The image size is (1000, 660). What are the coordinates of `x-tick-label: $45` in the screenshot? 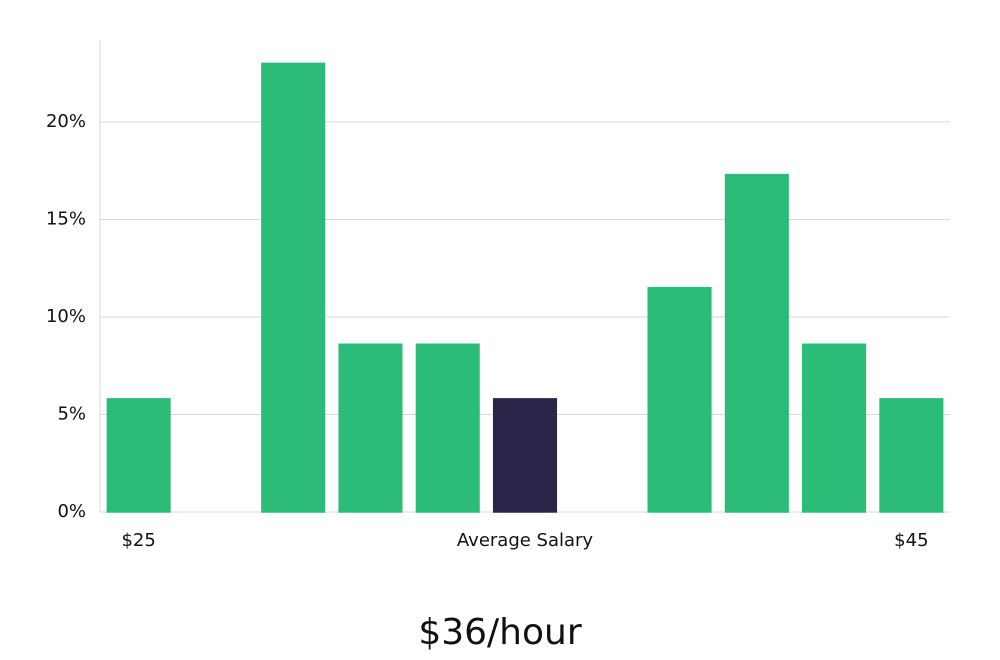 It's located at (911, 540).